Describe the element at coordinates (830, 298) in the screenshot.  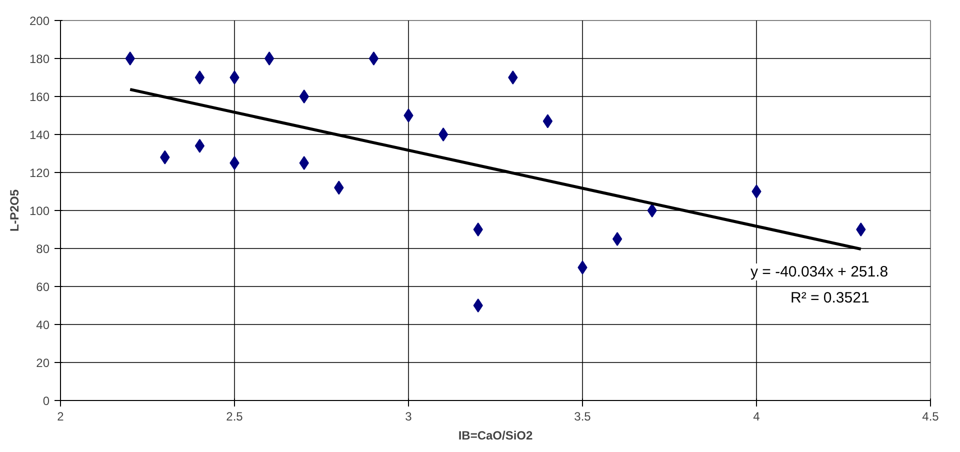
I see `annotation: R² = 0.3521` at that location.